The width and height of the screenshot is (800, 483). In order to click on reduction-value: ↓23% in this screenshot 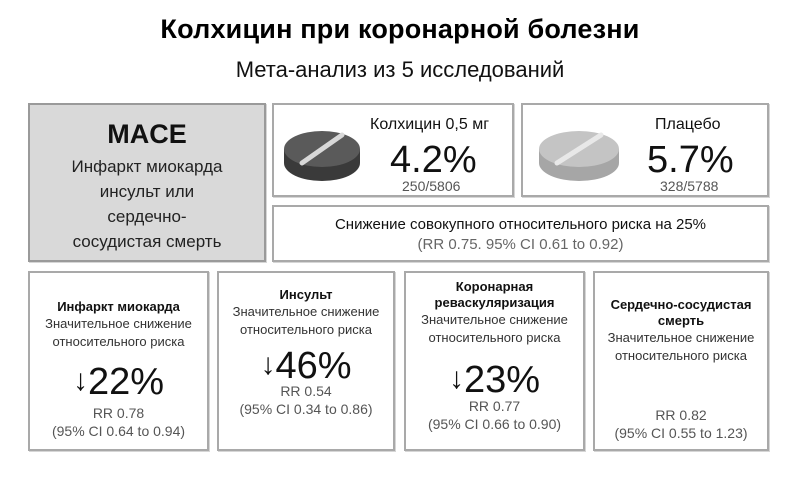, I will do `click(494, 379)`.